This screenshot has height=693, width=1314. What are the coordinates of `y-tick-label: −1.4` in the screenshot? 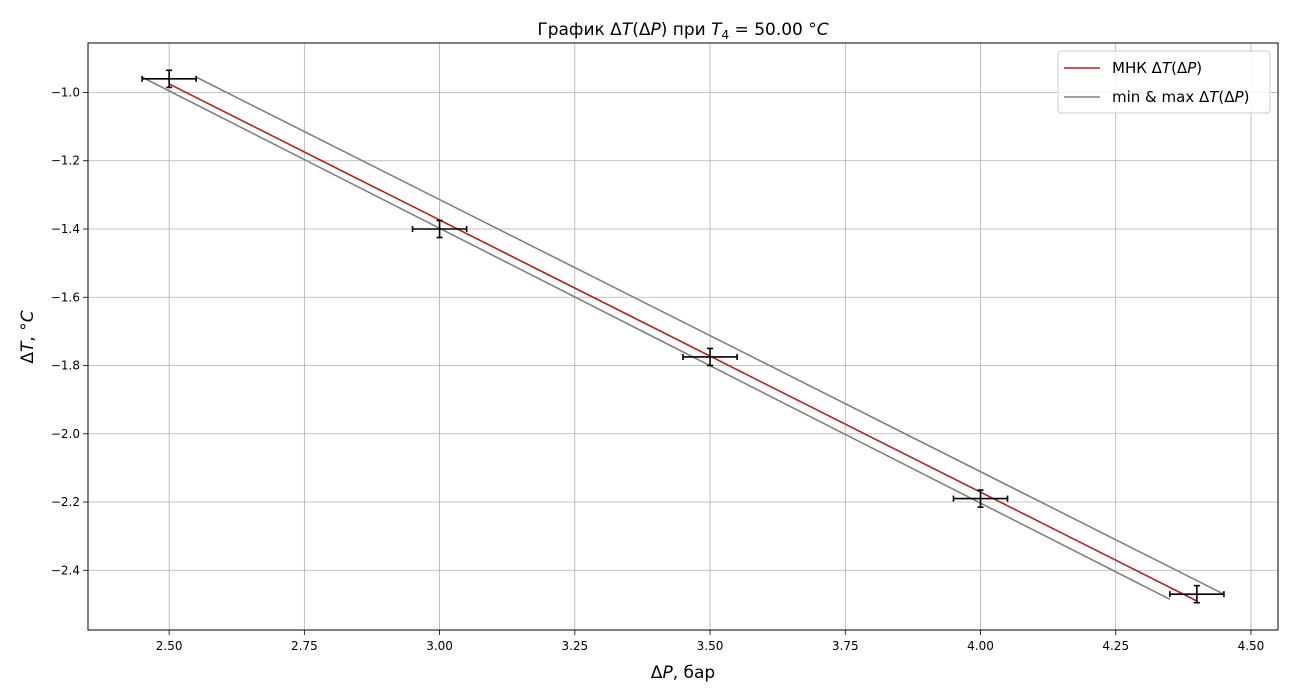 It's located at (65, 229).